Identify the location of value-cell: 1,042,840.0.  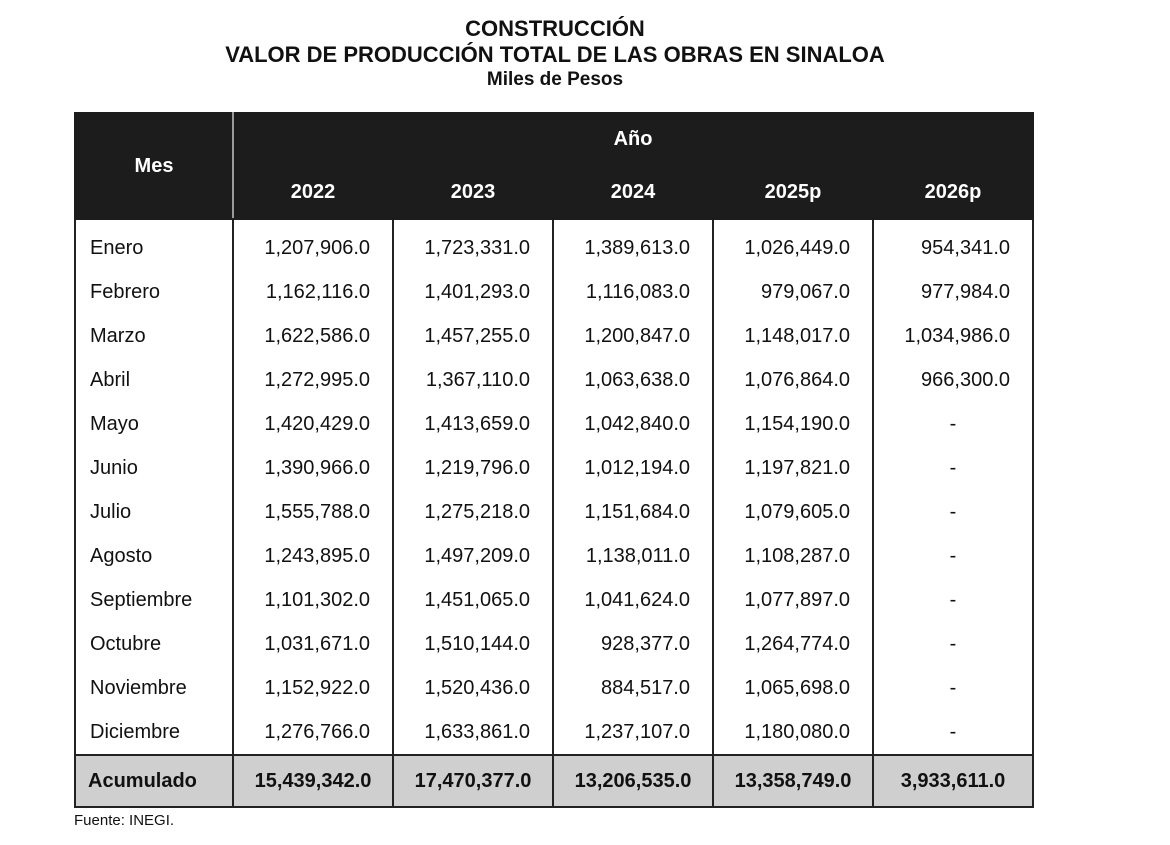
(633, 424).